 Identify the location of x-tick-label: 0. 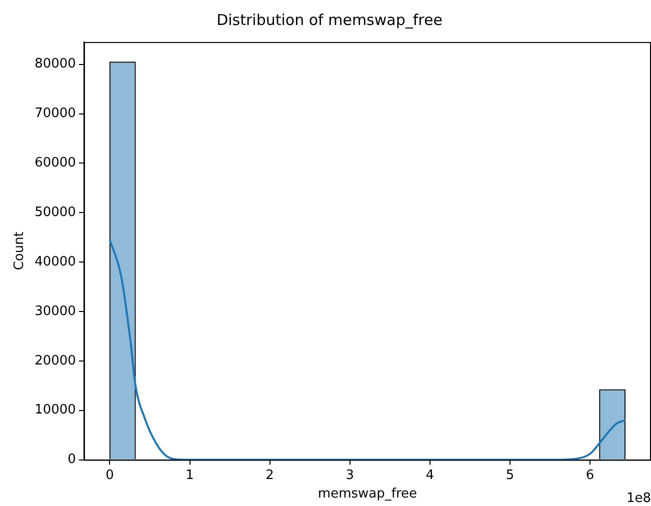
(110, 475).